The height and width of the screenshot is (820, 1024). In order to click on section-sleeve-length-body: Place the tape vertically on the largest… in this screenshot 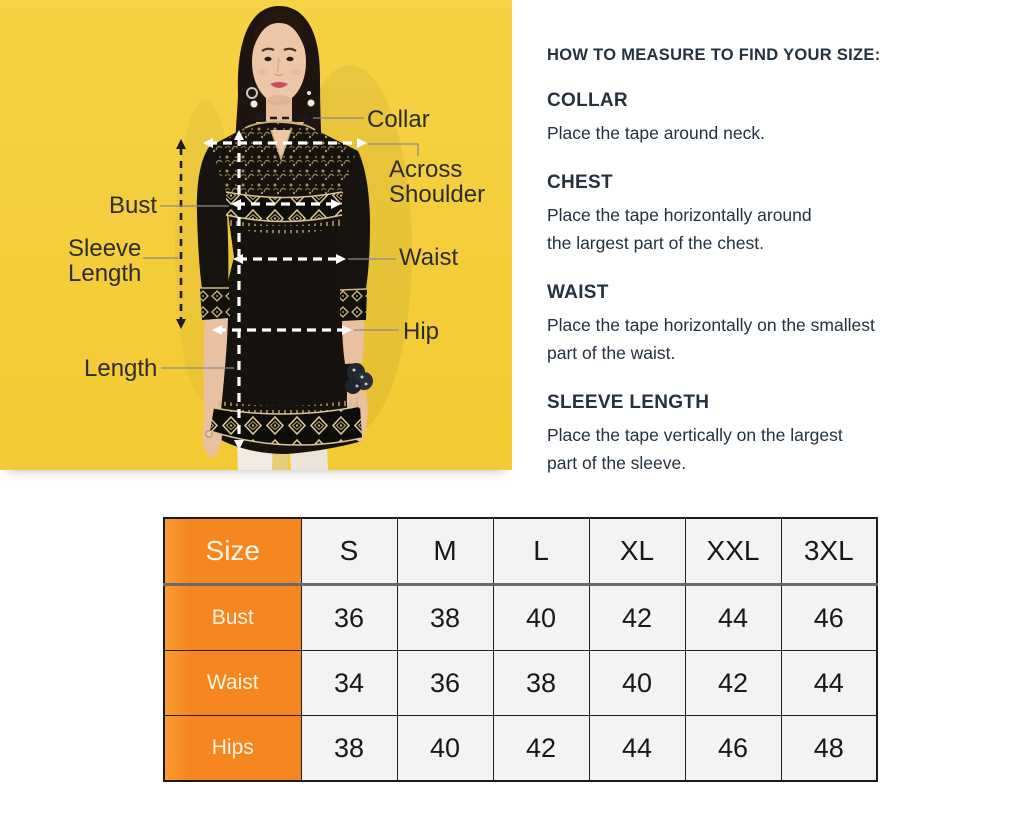, I will do `click(695, 449)`.